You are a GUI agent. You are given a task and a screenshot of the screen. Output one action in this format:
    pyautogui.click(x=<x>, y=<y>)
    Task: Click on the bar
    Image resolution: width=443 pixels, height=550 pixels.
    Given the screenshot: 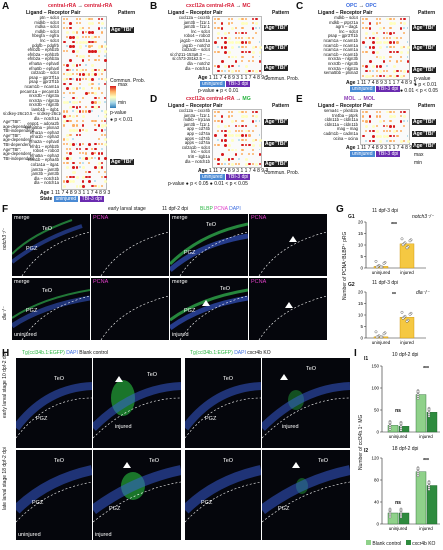 What is the action you would take?
    pyautogui.click(x=407, y=256)
    